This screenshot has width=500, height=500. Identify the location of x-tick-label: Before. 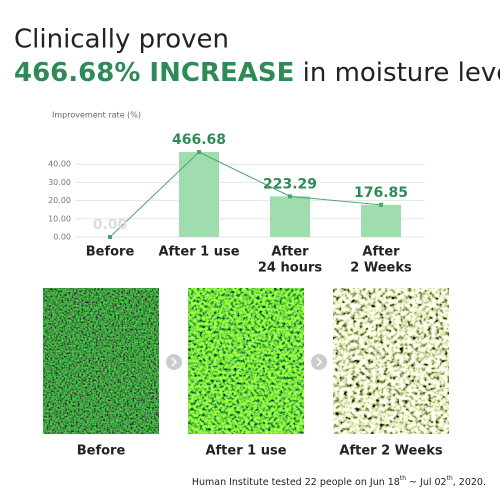
(110, 252).